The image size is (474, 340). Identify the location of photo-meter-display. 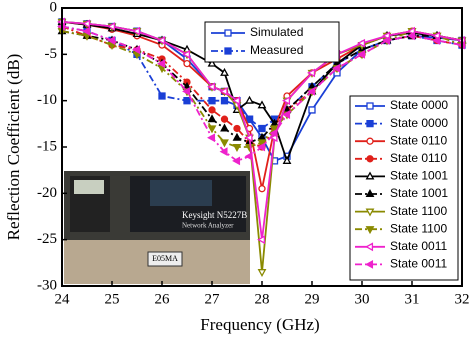
(89, 187).